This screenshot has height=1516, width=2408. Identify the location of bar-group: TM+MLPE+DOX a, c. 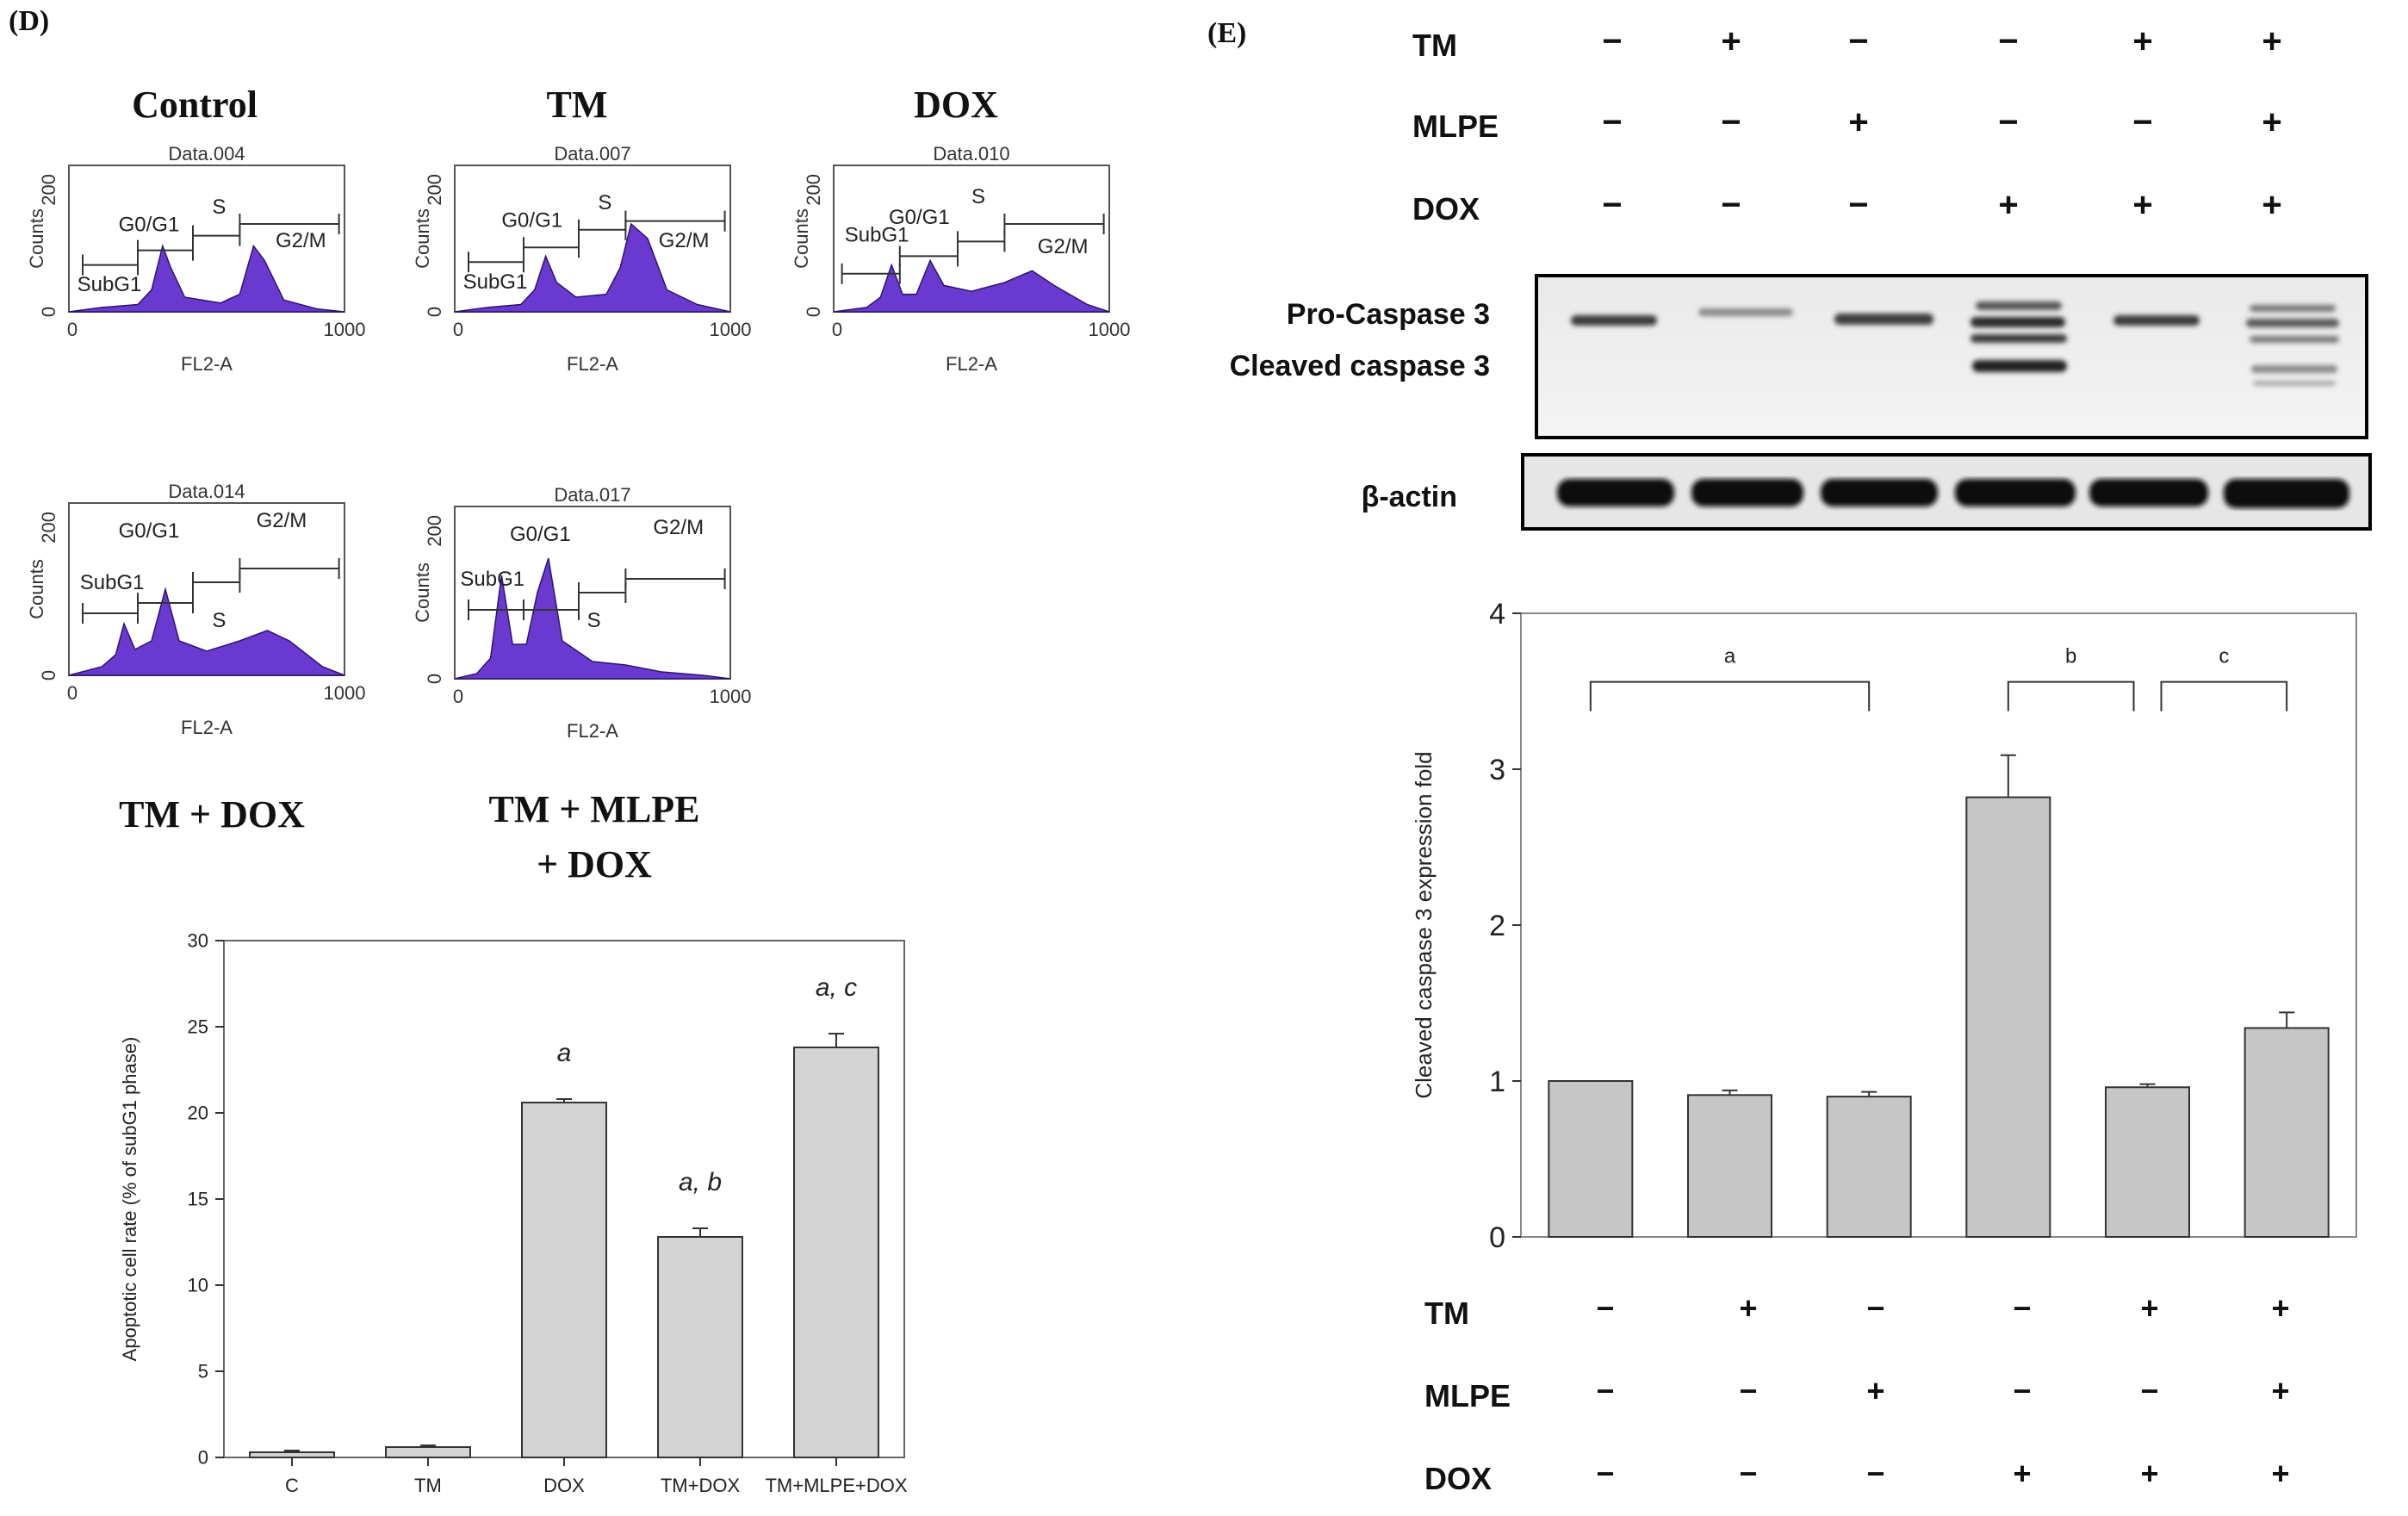
(836, 1234).